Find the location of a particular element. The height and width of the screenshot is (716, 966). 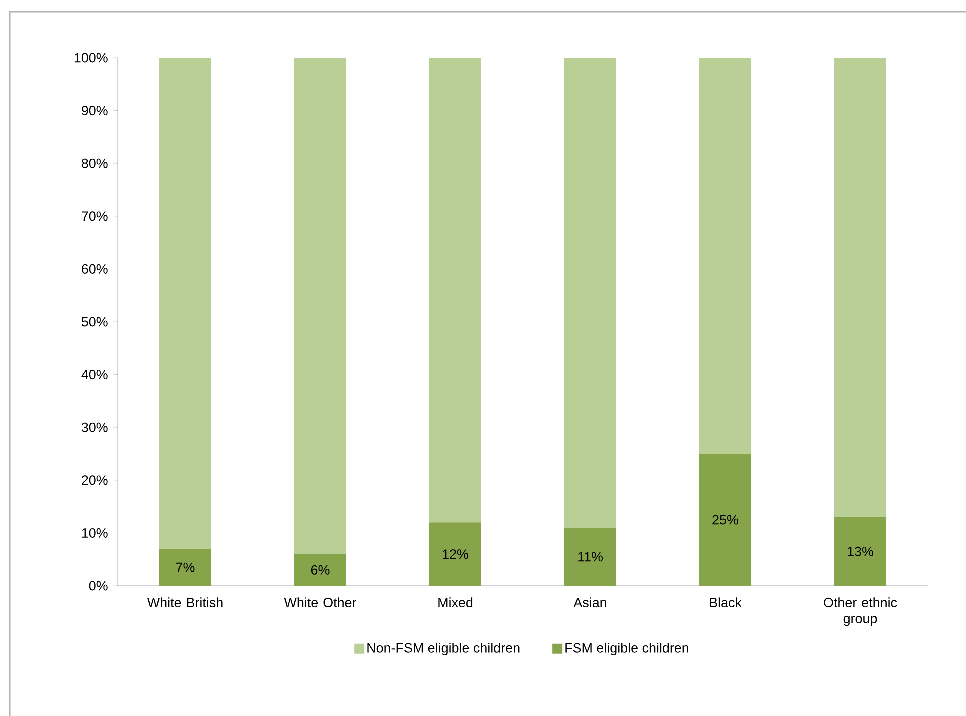

y-tick-label: 80% is located at coordinates (95, 163).